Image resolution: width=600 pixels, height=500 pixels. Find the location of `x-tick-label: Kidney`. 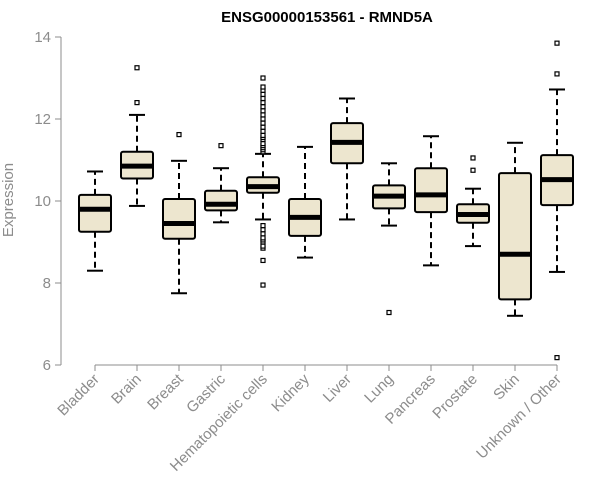

x-tick-label: Kidney is located at coordinates (290, 392).